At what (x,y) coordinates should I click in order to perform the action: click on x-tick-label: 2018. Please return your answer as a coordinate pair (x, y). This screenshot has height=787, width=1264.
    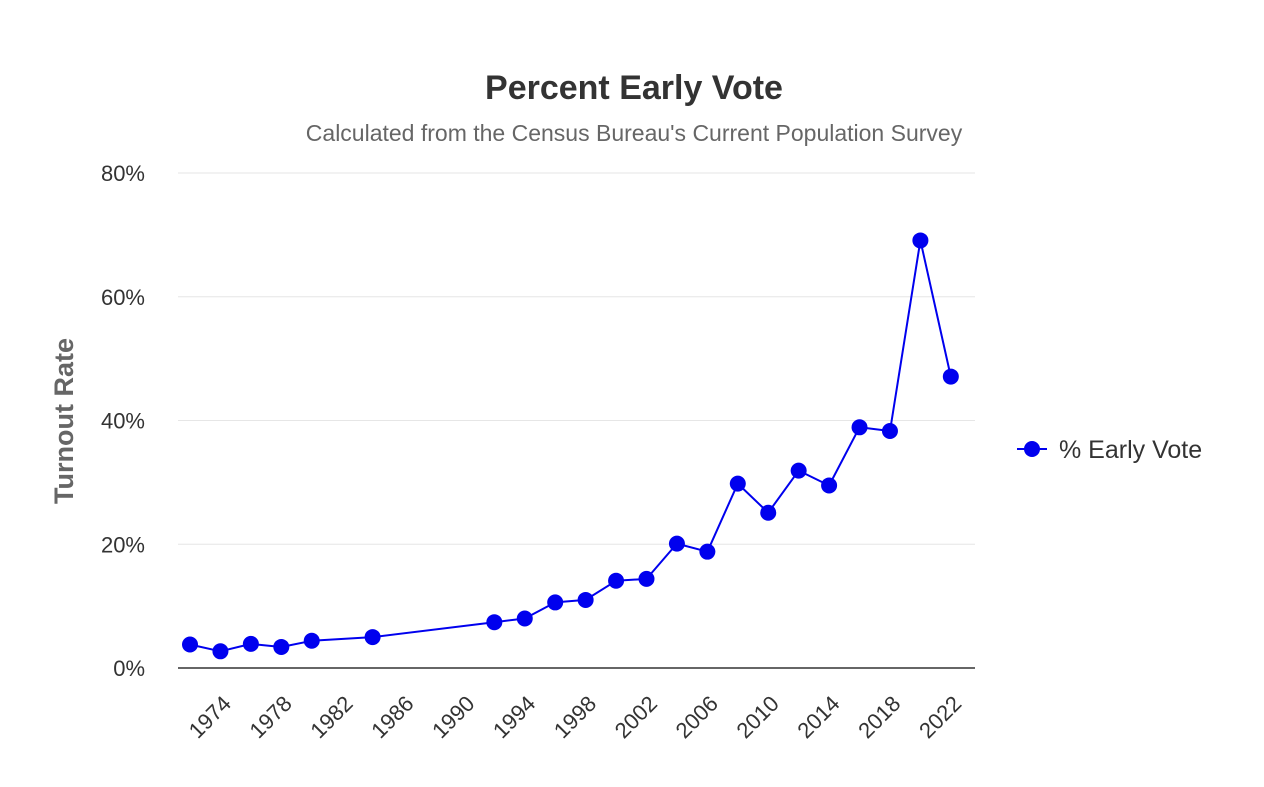
    Looking at the image, I should click on (879, 717).